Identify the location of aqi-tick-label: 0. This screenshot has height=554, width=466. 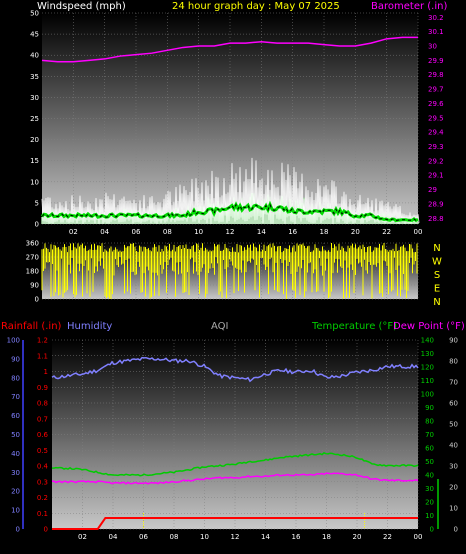
(456, 530).